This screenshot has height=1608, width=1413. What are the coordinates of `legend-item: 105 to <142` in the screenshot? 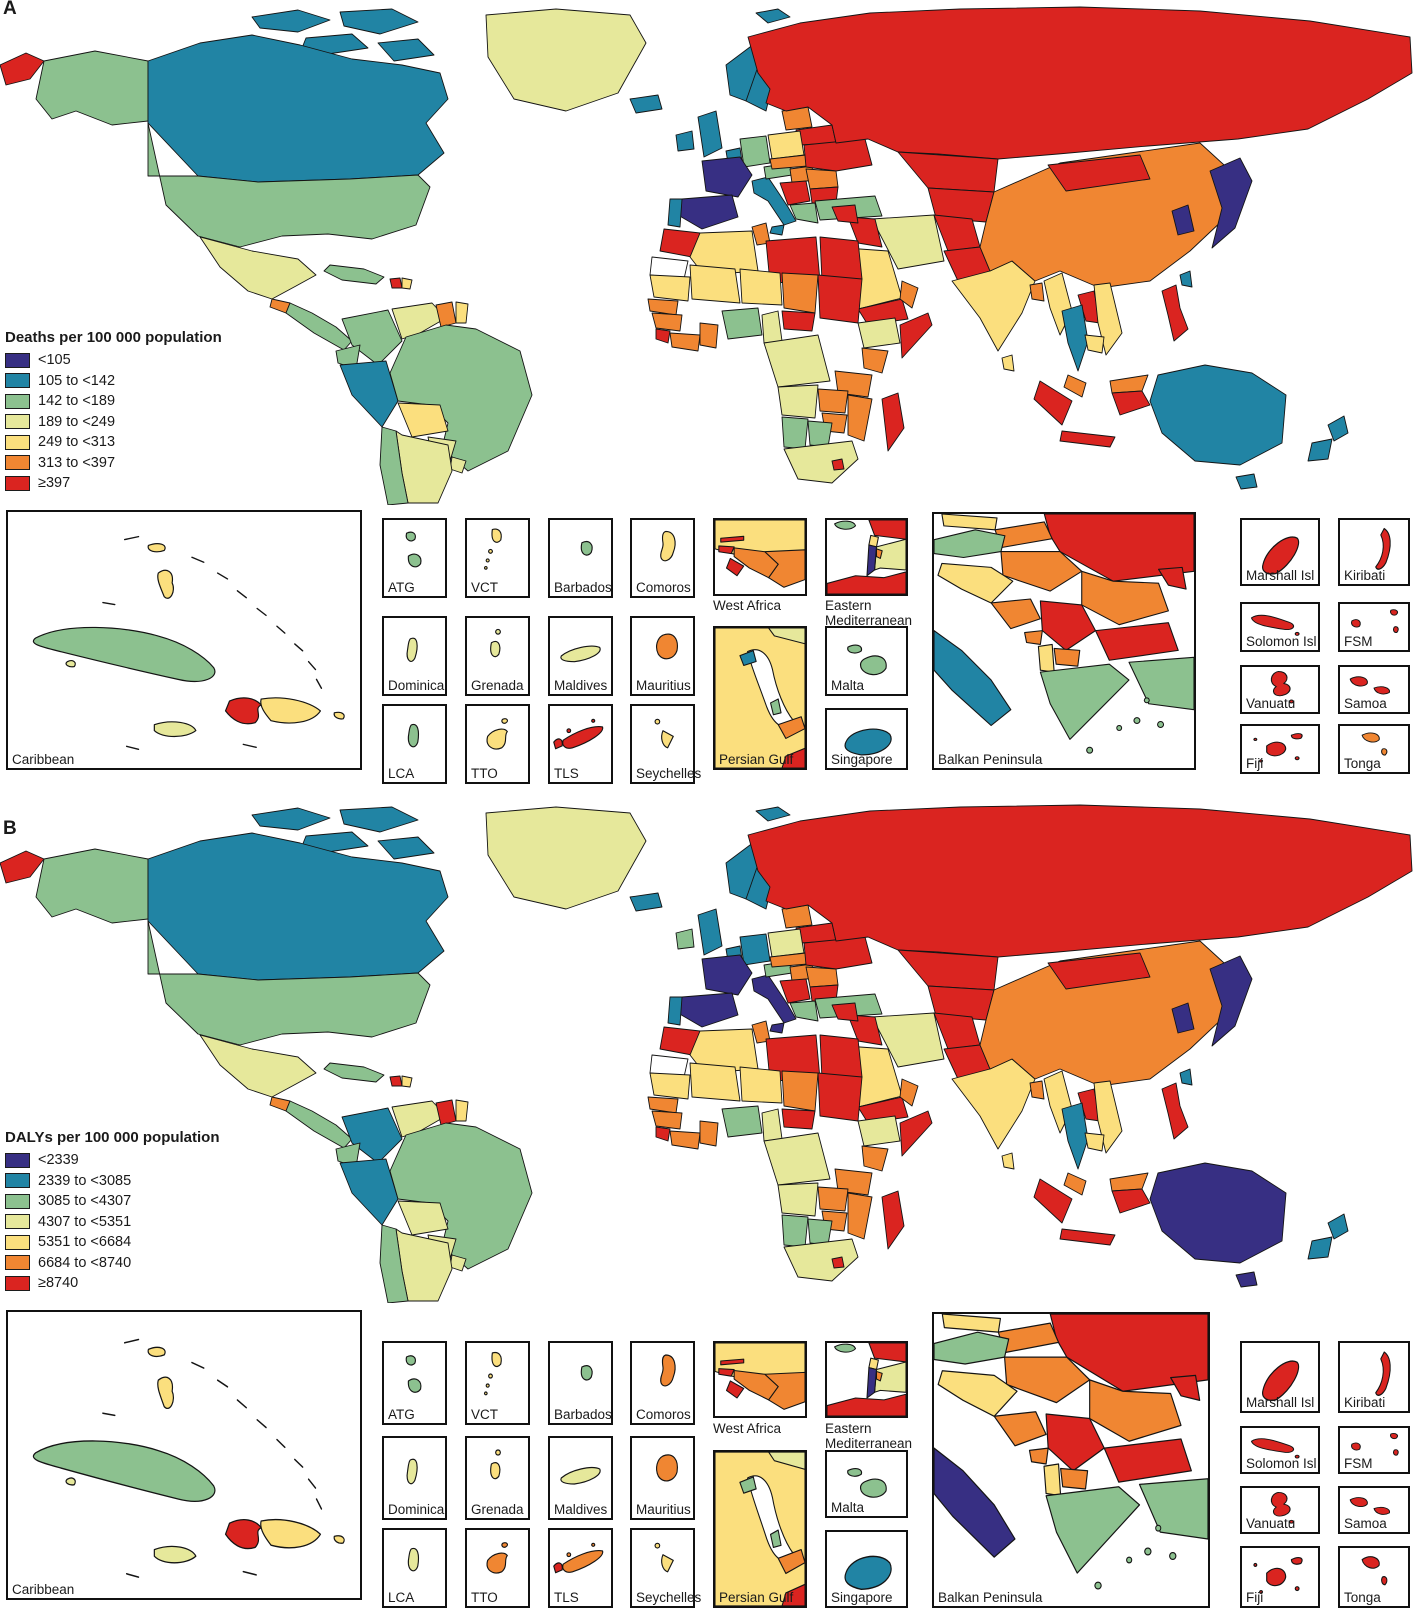 It's located at (142, 381).